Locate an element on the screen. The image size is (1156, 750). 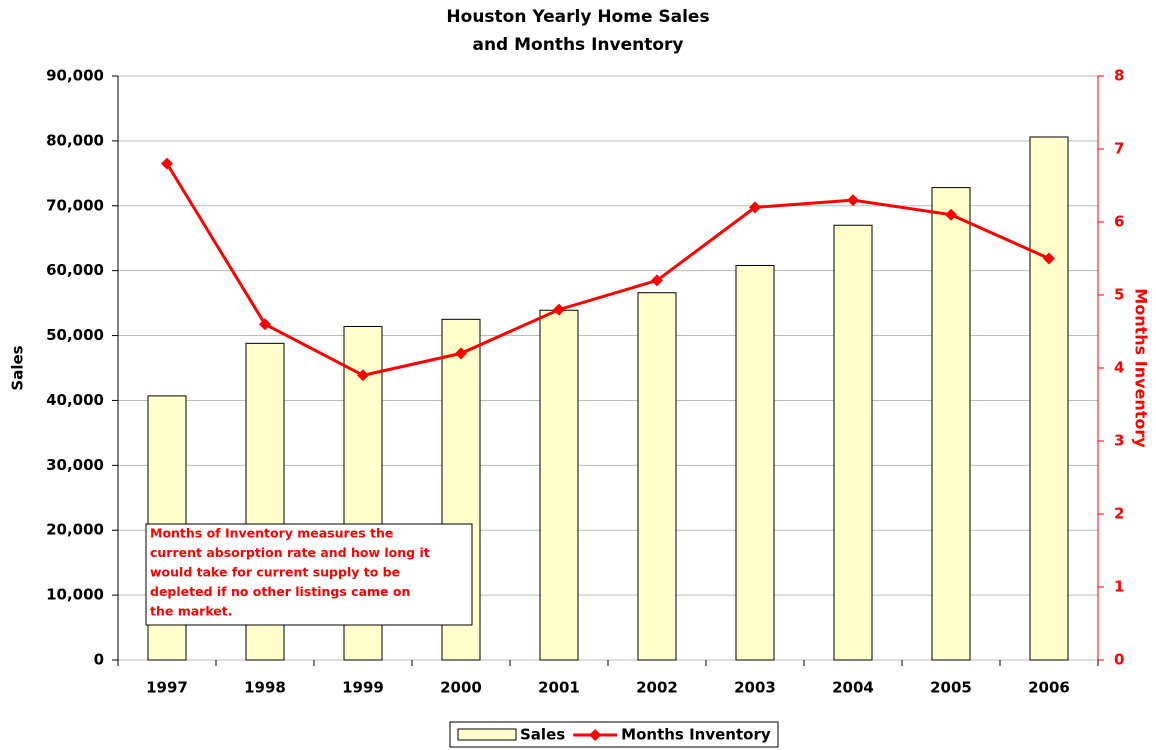
y2-tick-label: 7 is located at coordinates (1119, 149).